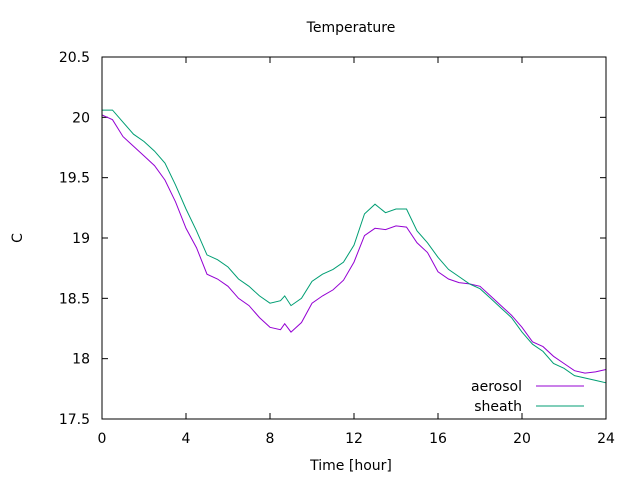 The image size is (640, 480). What do you see at coordinates (74, 179) in the screenshot?
I see `y-tick-label: 19.5` at bounding box center [74, 179].